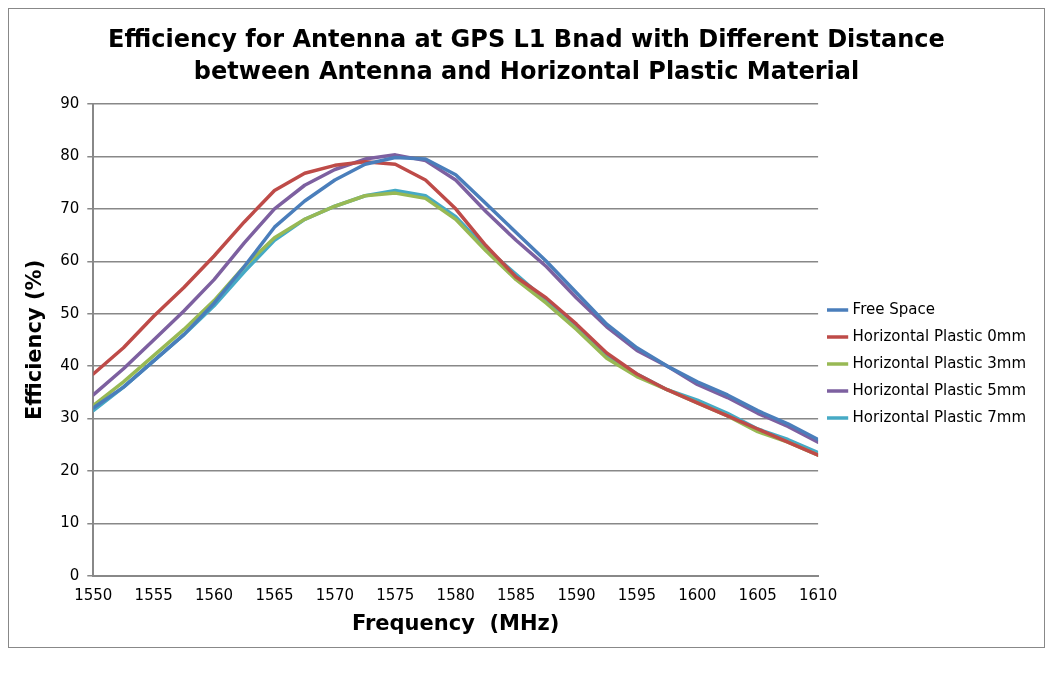 The image size is (1053, 680). What do you see at coordinates (526, 55) in the screenshot?
I see `chart-title: Efficiency for Antenna at GPS L1 Bnad with Different Distance between Antenna and Horizontal Plastic Material` at bounding box center [526, 55].